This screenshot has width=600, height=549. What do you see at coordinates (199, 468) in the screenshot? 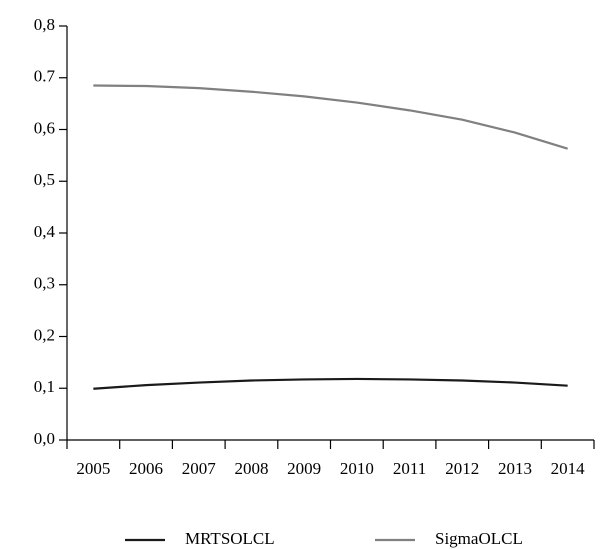
I see `x-tick-label: 2007` at bounding box center [199, 468].